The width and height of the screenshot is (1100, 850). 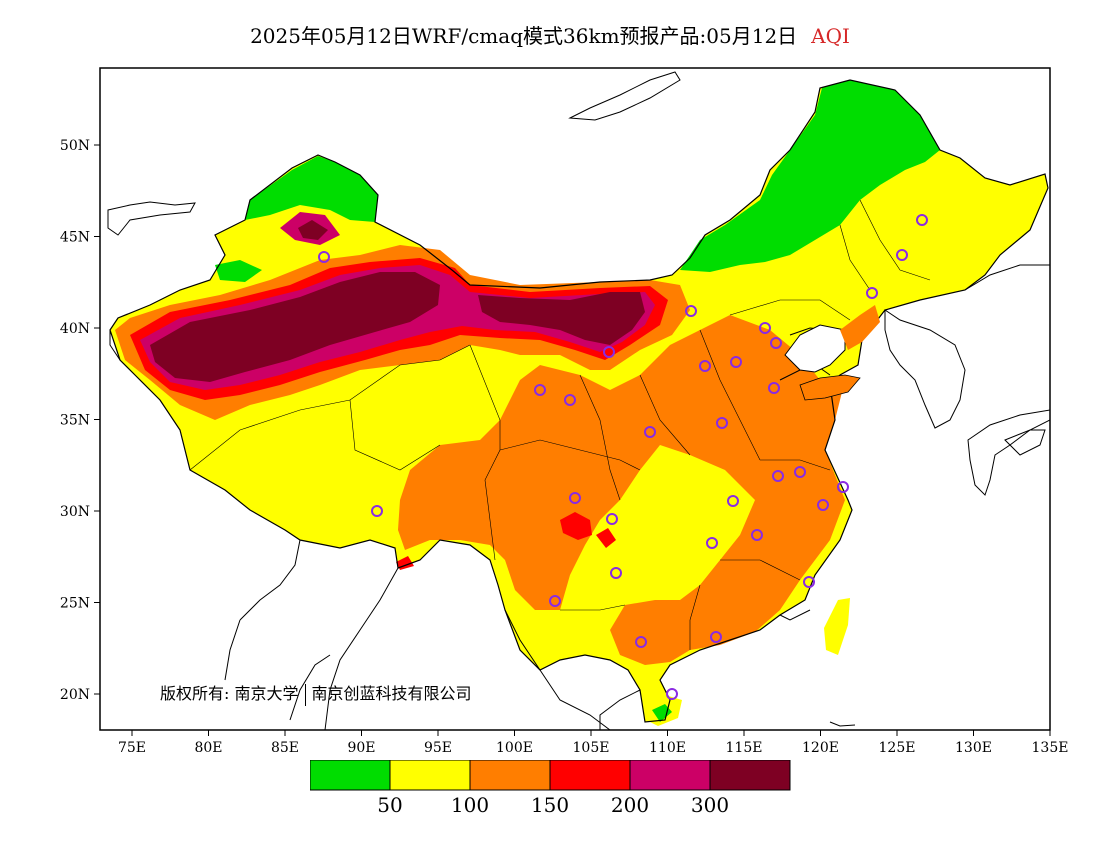 I want to click on map-title: 2025年05月12日WRF/cmaq模式36km预报产品:05月12日 AQI, so click(x=550, y=34).